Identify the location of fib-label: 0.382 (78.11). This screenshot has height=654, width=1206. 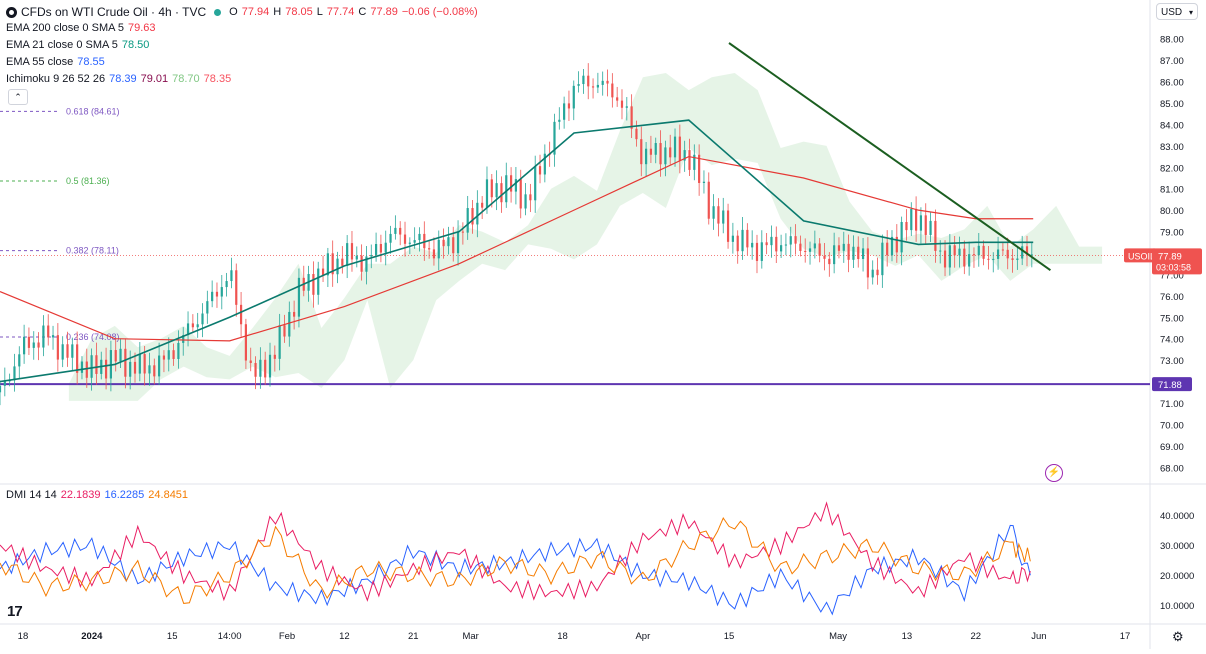
(92, 251).